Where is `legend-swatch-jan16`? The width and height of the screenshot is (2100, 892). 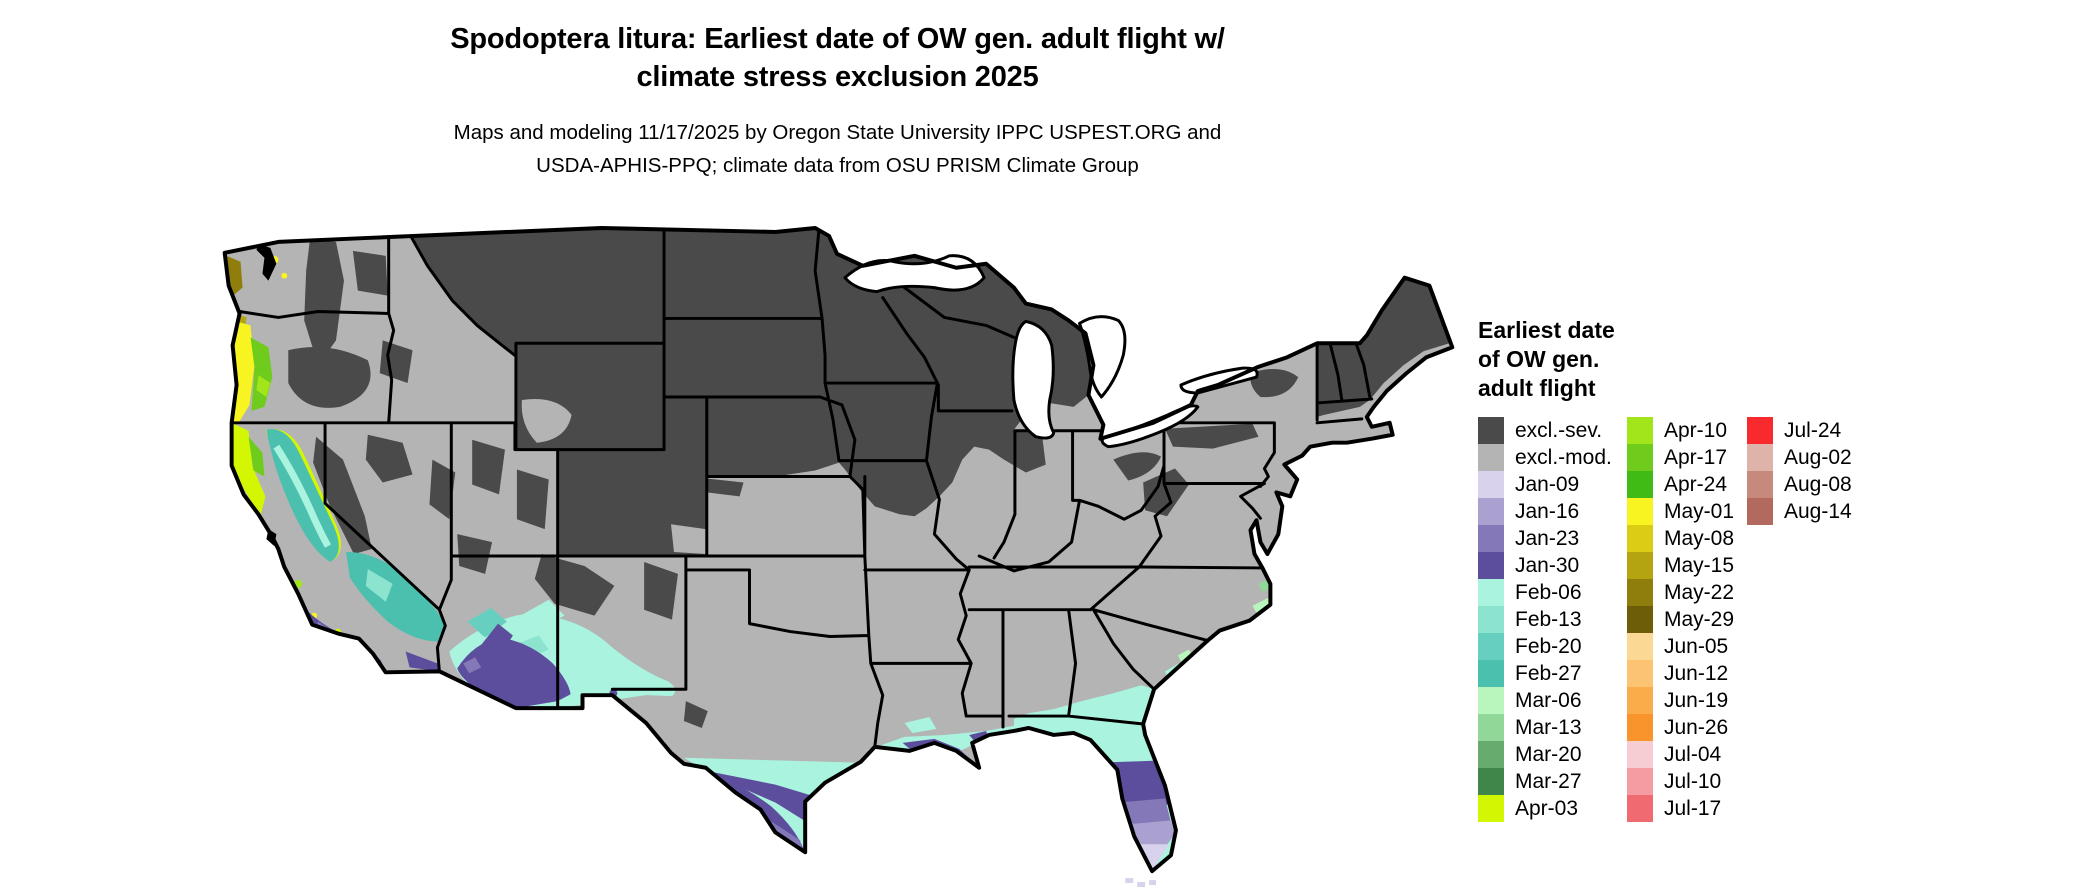
legend-swatch-jan16 is located at coordinates (1491, 511).